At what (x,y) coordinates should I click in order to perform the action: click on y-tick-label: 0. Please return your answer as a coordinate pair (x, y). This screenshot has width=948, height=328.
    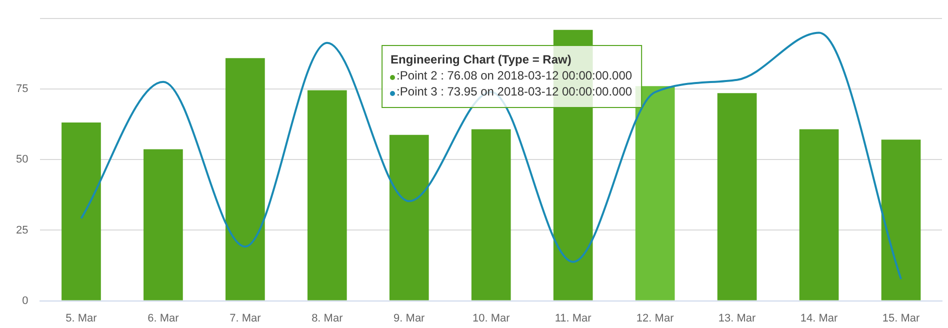
    Looking at the image, I should click on (25, 300).